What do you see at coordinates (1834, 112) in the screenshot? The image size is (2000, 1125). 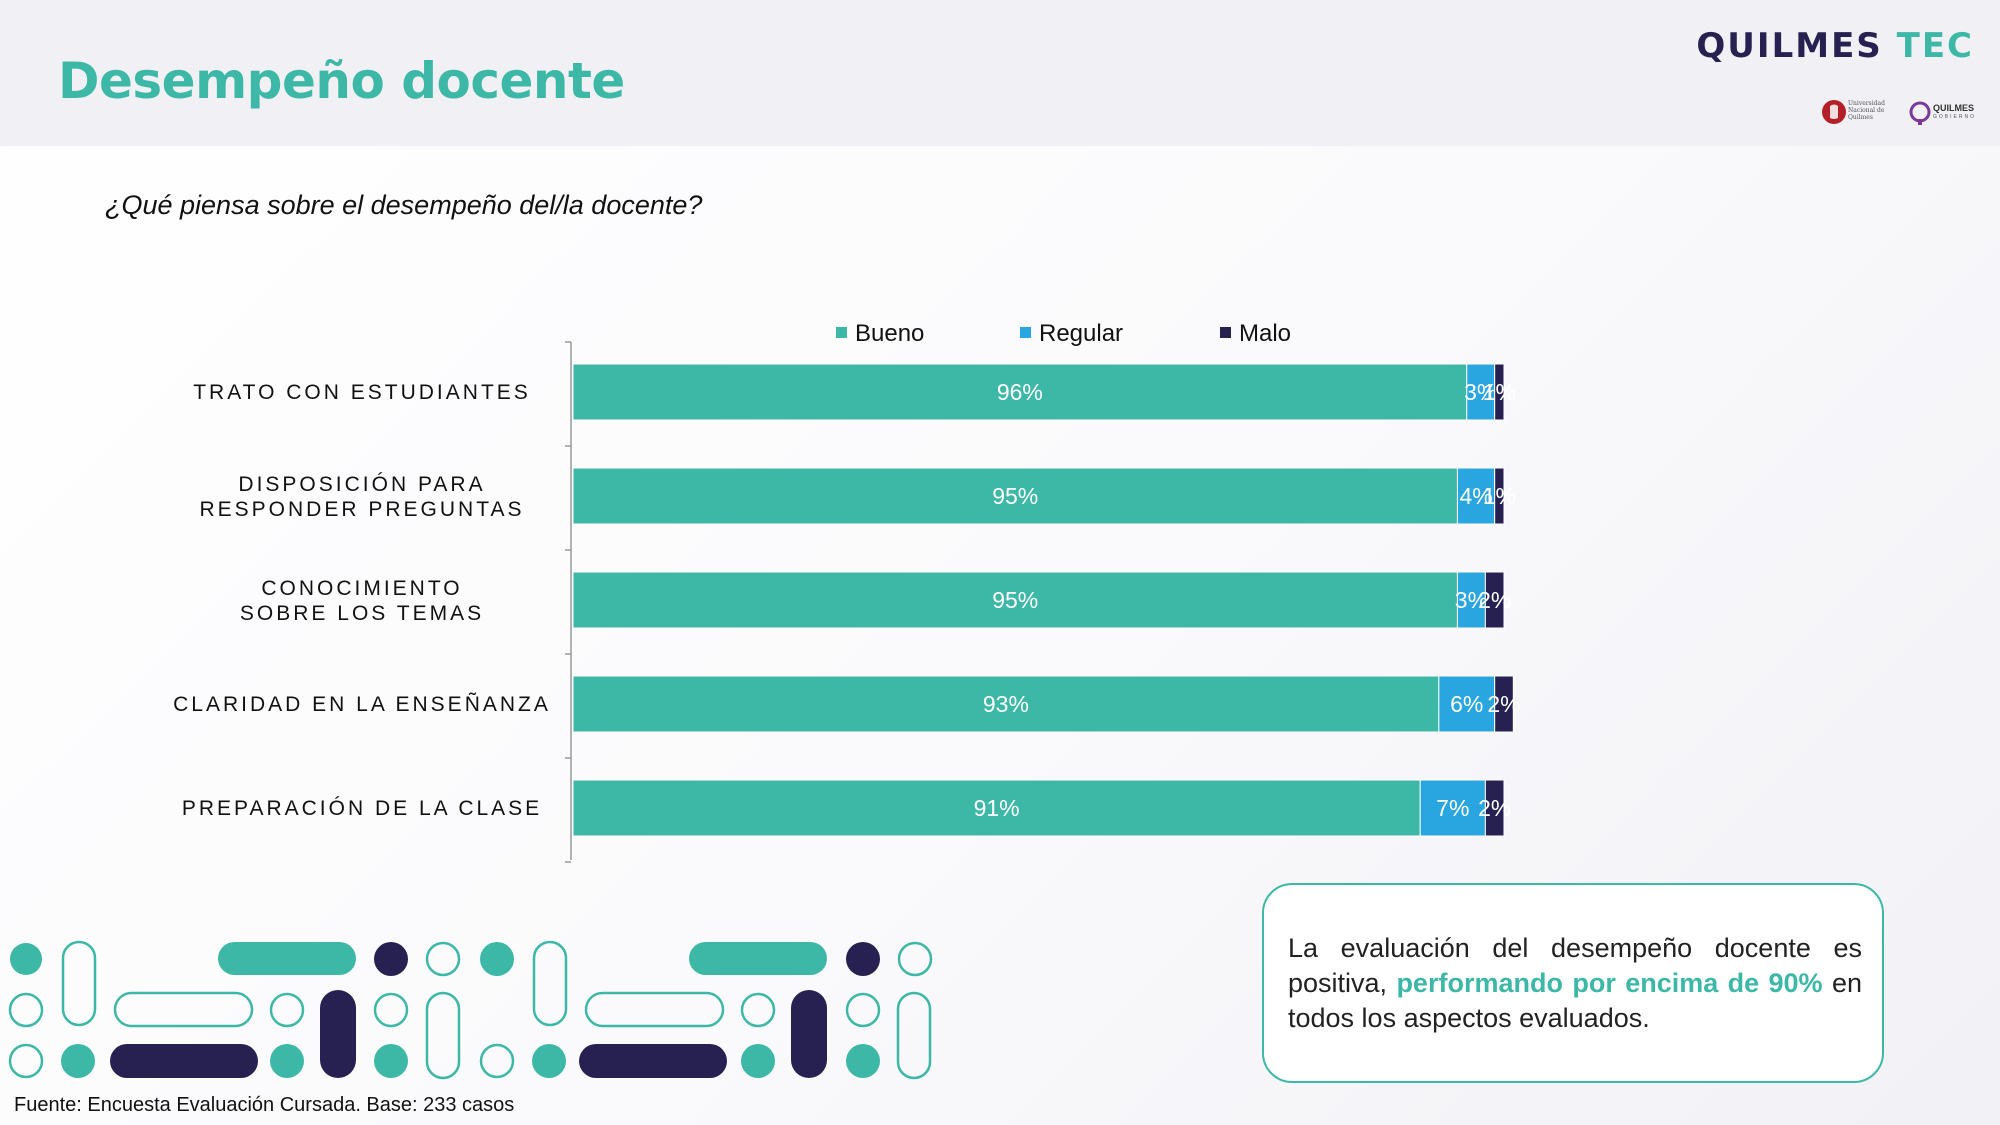 I see `unq-logo-icon` at bounding box center [1834, 112].